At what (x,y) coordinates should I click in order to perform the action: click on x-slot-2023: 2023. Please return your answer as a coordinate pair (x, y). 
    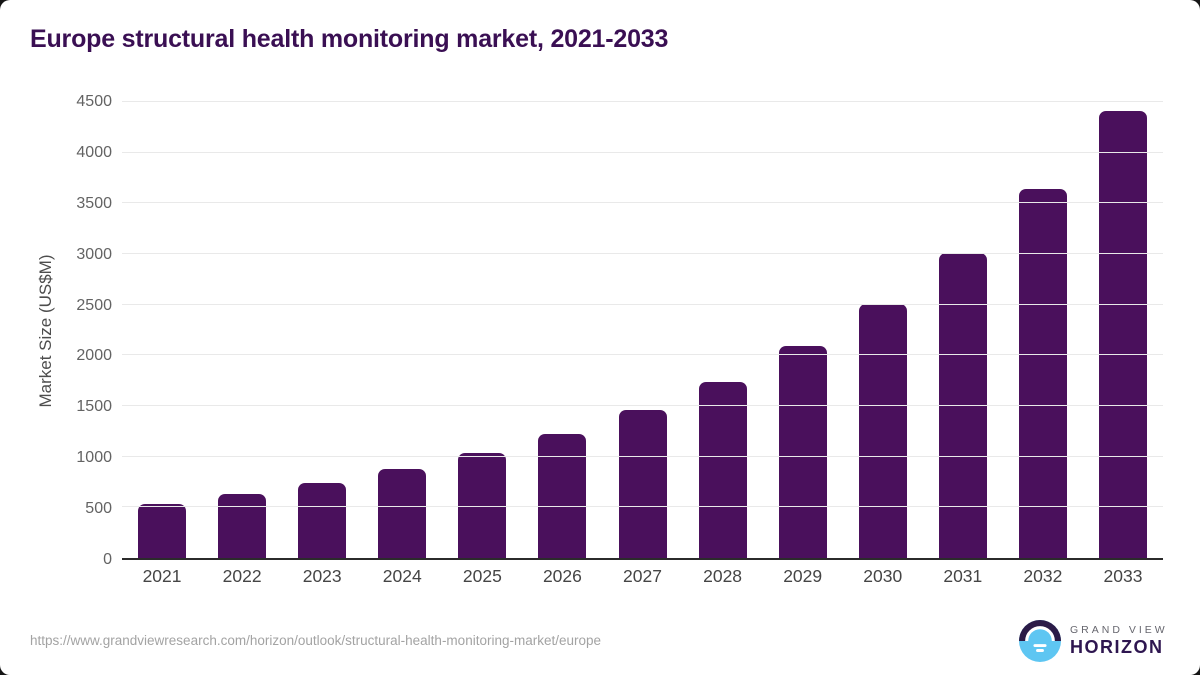
    Looking at the image, I should click on (322, 576).